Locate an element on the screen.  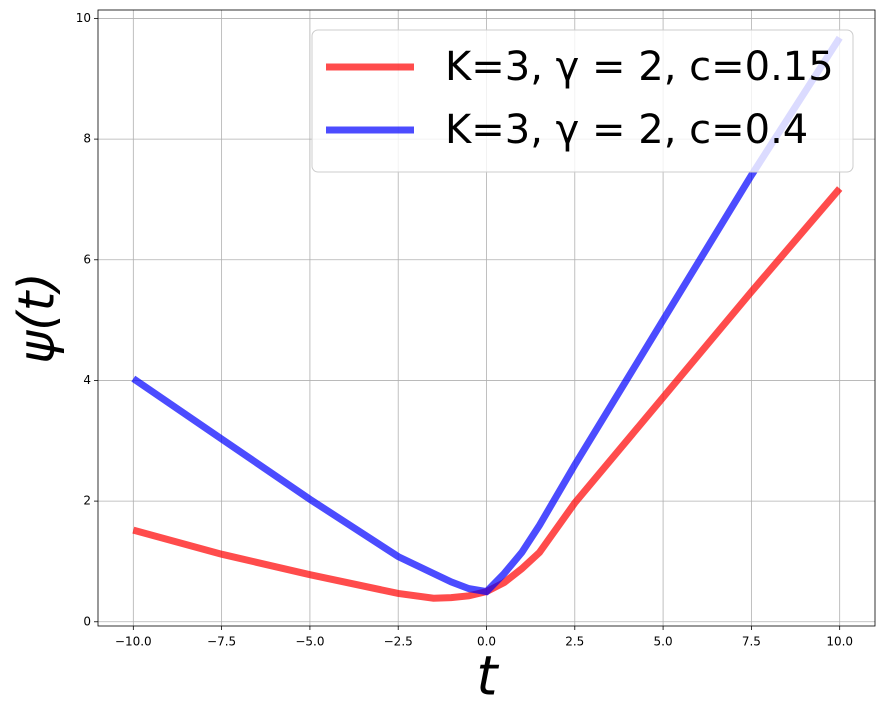
legend-frame is located at coordinates (582, 101).